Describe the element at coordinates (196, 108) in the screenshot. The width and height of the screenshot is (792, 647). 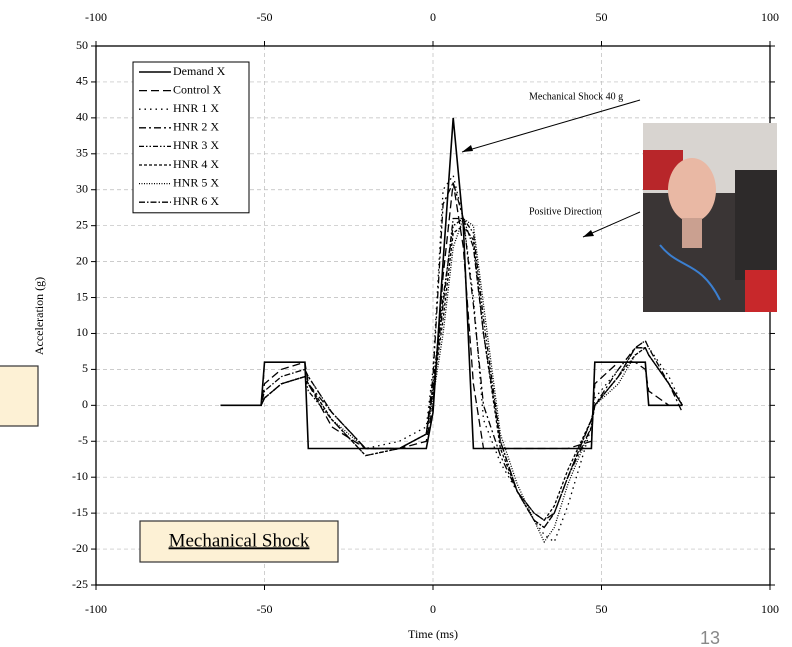
I see `legend-label: HNR 1 X` at that location.